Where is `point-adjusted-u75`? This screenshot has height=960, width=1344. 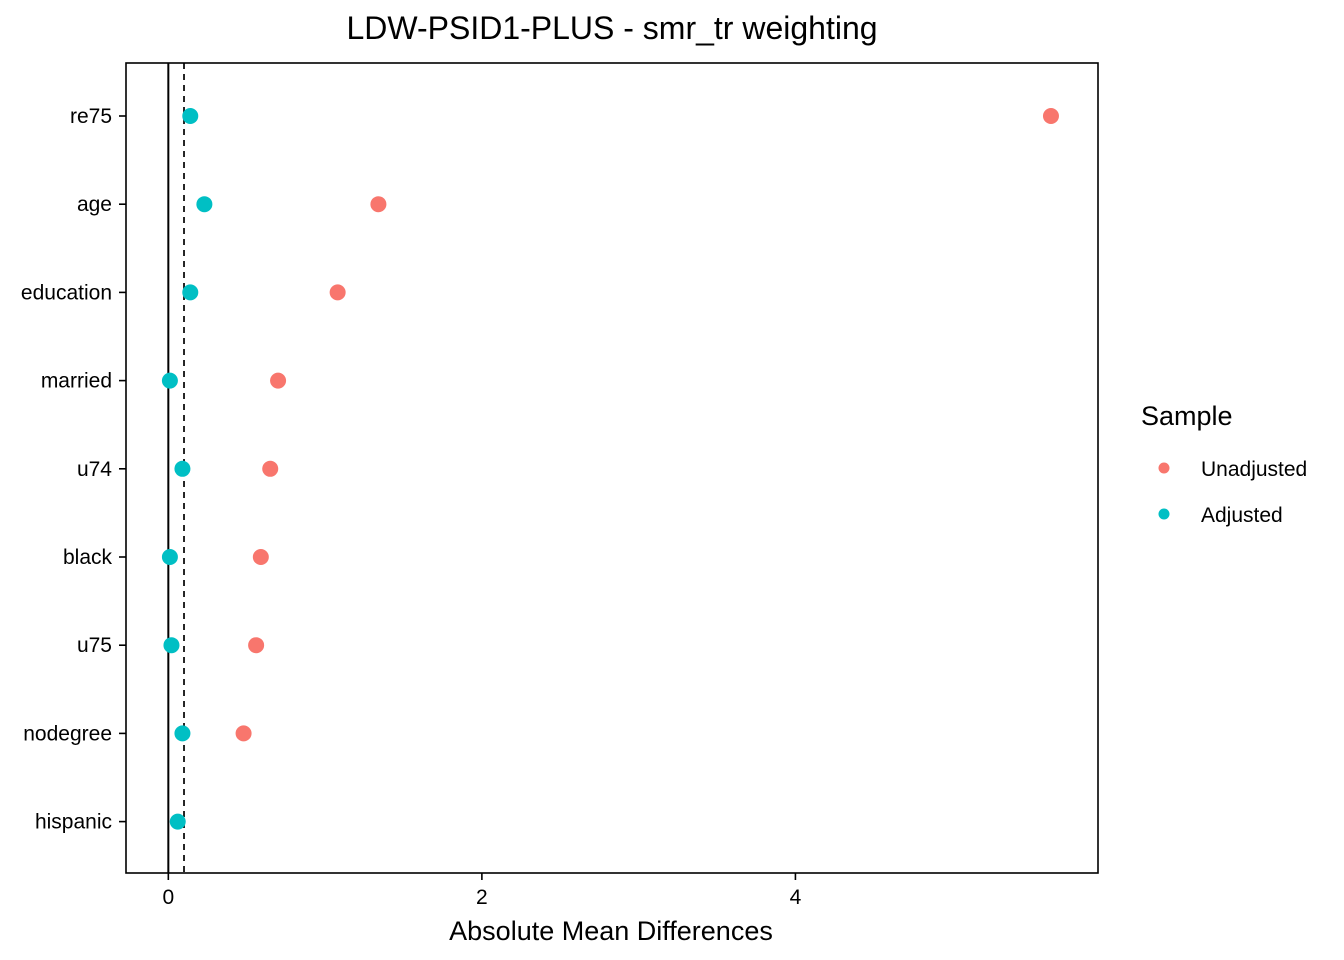
point-adjusted-u75 is located at coordinates (171, 645).